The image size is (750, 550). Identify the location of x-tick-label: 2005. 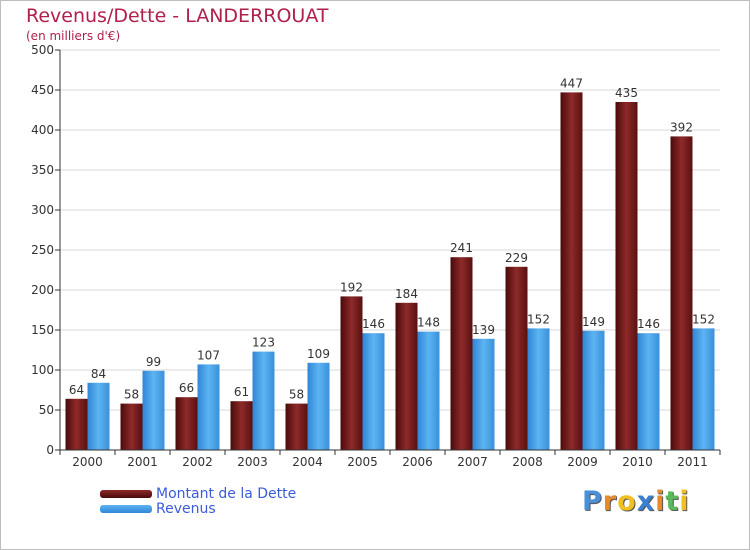
(362, 462).